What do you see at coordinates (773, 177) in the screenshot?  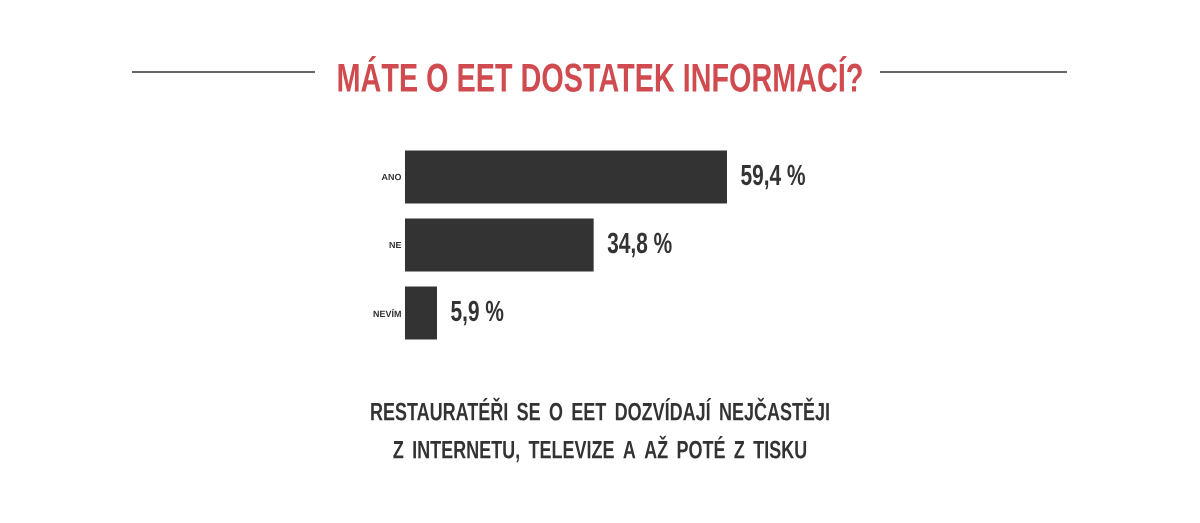 I see `data-label: 59,4 %` at bounding box center [773, 177].